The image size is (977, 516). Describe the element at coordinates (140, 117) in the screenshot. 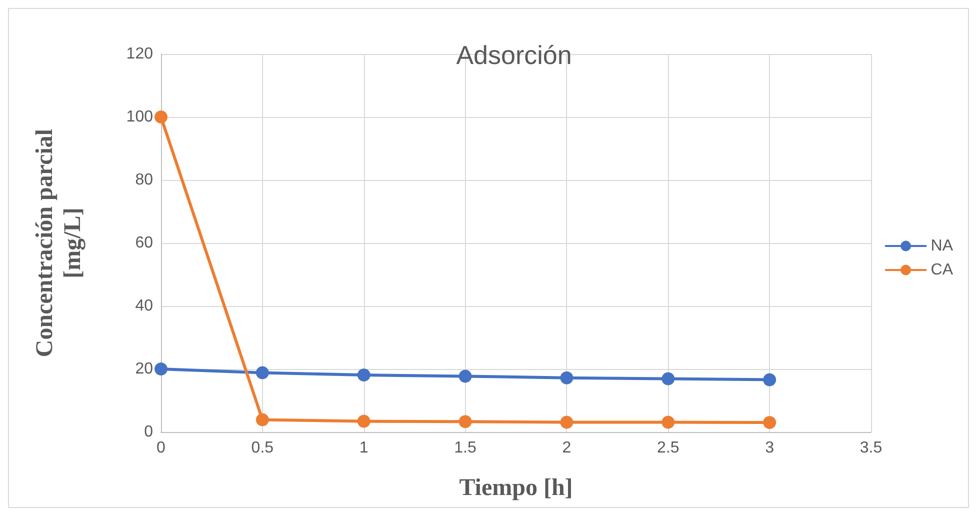

I see `y-tick-label: 100` at that location.